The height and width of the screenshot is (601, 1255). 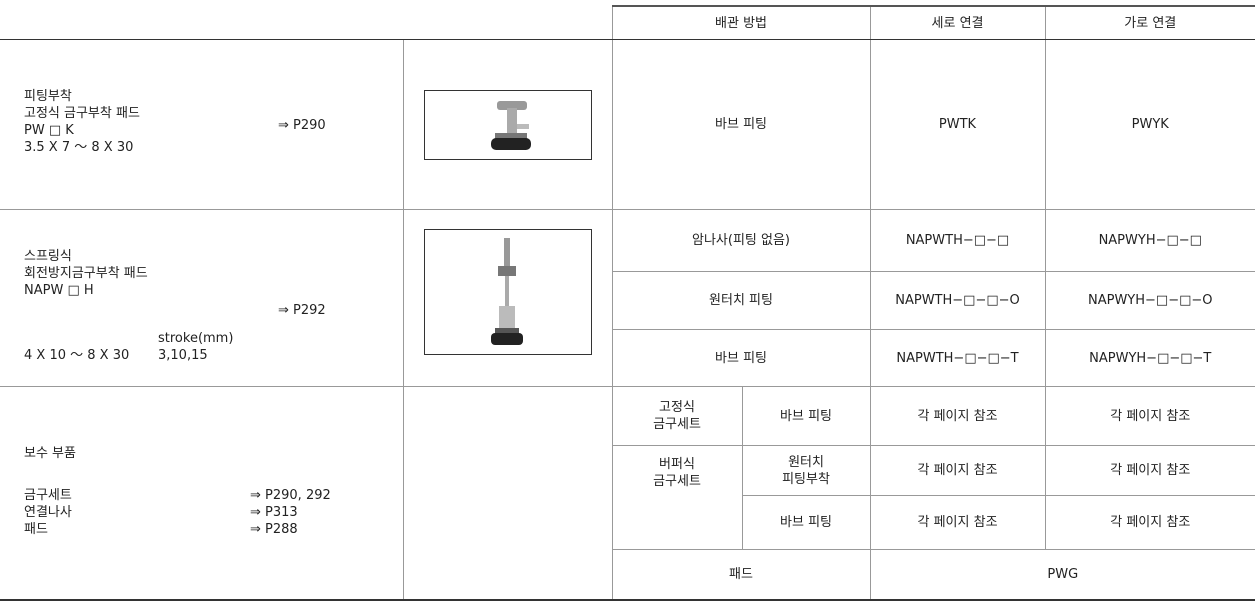 What do you see at coordinates (302, 310) in the screenshot?
I see `reference: ⇒ P292` at bounding box center [302, 310].